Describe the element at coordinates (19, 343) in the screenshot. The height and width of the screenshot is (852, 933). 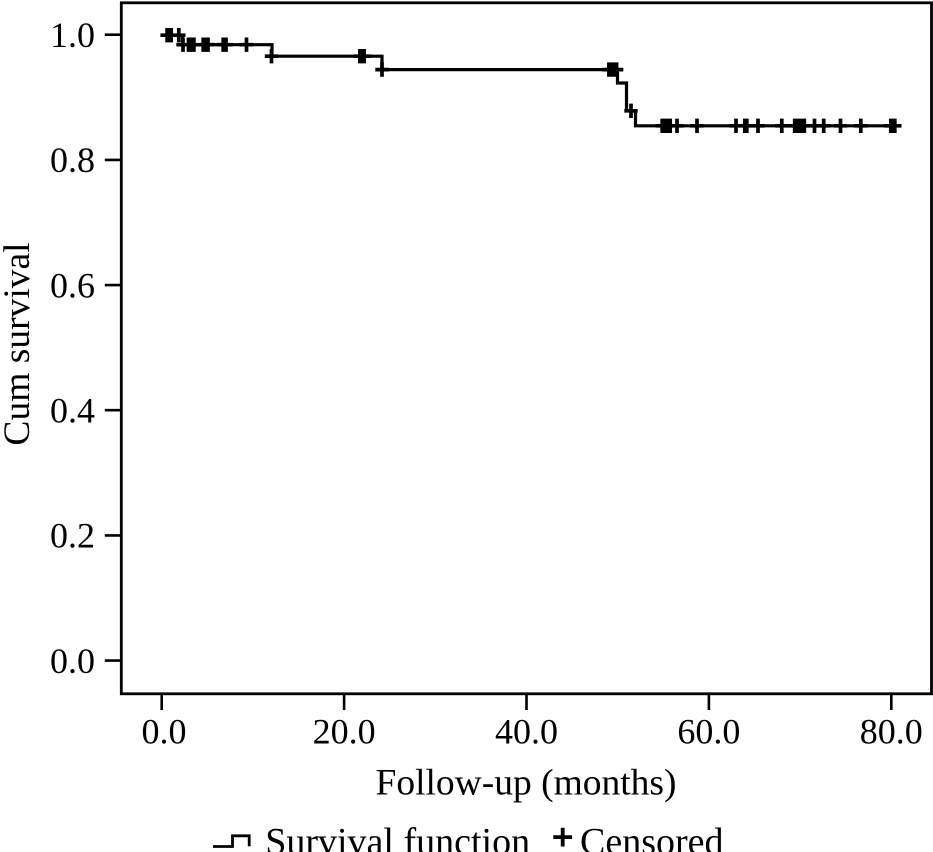
I see `svg-text: Cum survival` at that location.